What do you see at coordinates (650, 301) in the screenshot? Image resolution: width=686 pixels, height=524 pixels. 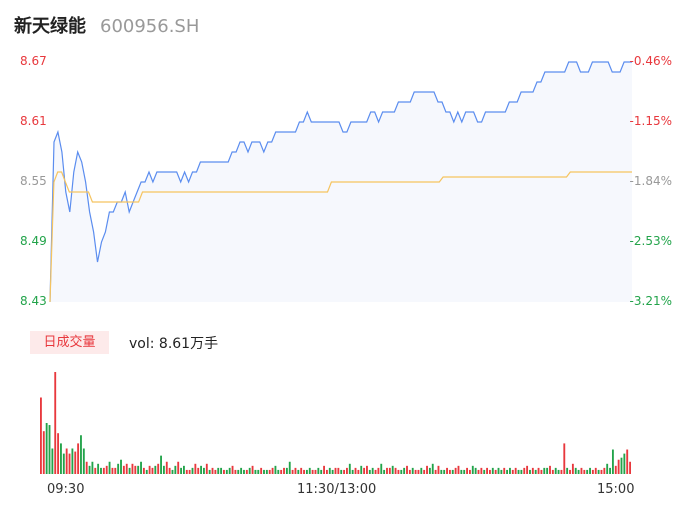 I see `pct-tick-label: -3.21%` at bounding box center [650, 301].